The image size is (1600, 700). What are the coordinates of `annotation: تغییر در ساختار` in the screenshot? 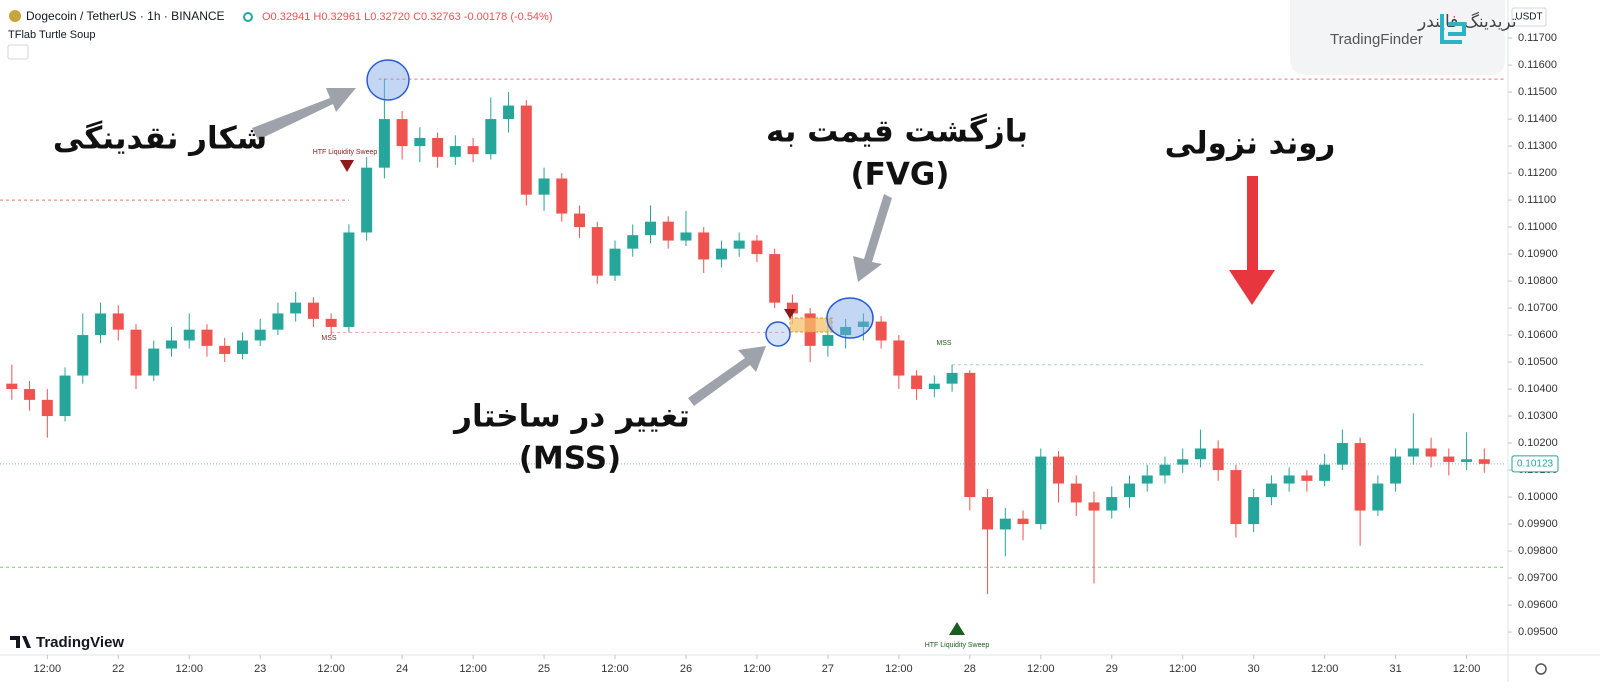 It's located at (571, 417).